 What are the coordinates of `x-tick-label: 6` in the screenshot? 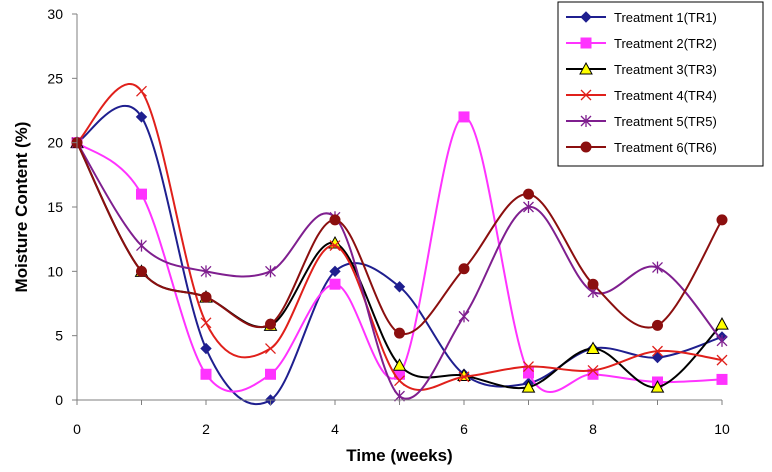 It's located at (464, 429).